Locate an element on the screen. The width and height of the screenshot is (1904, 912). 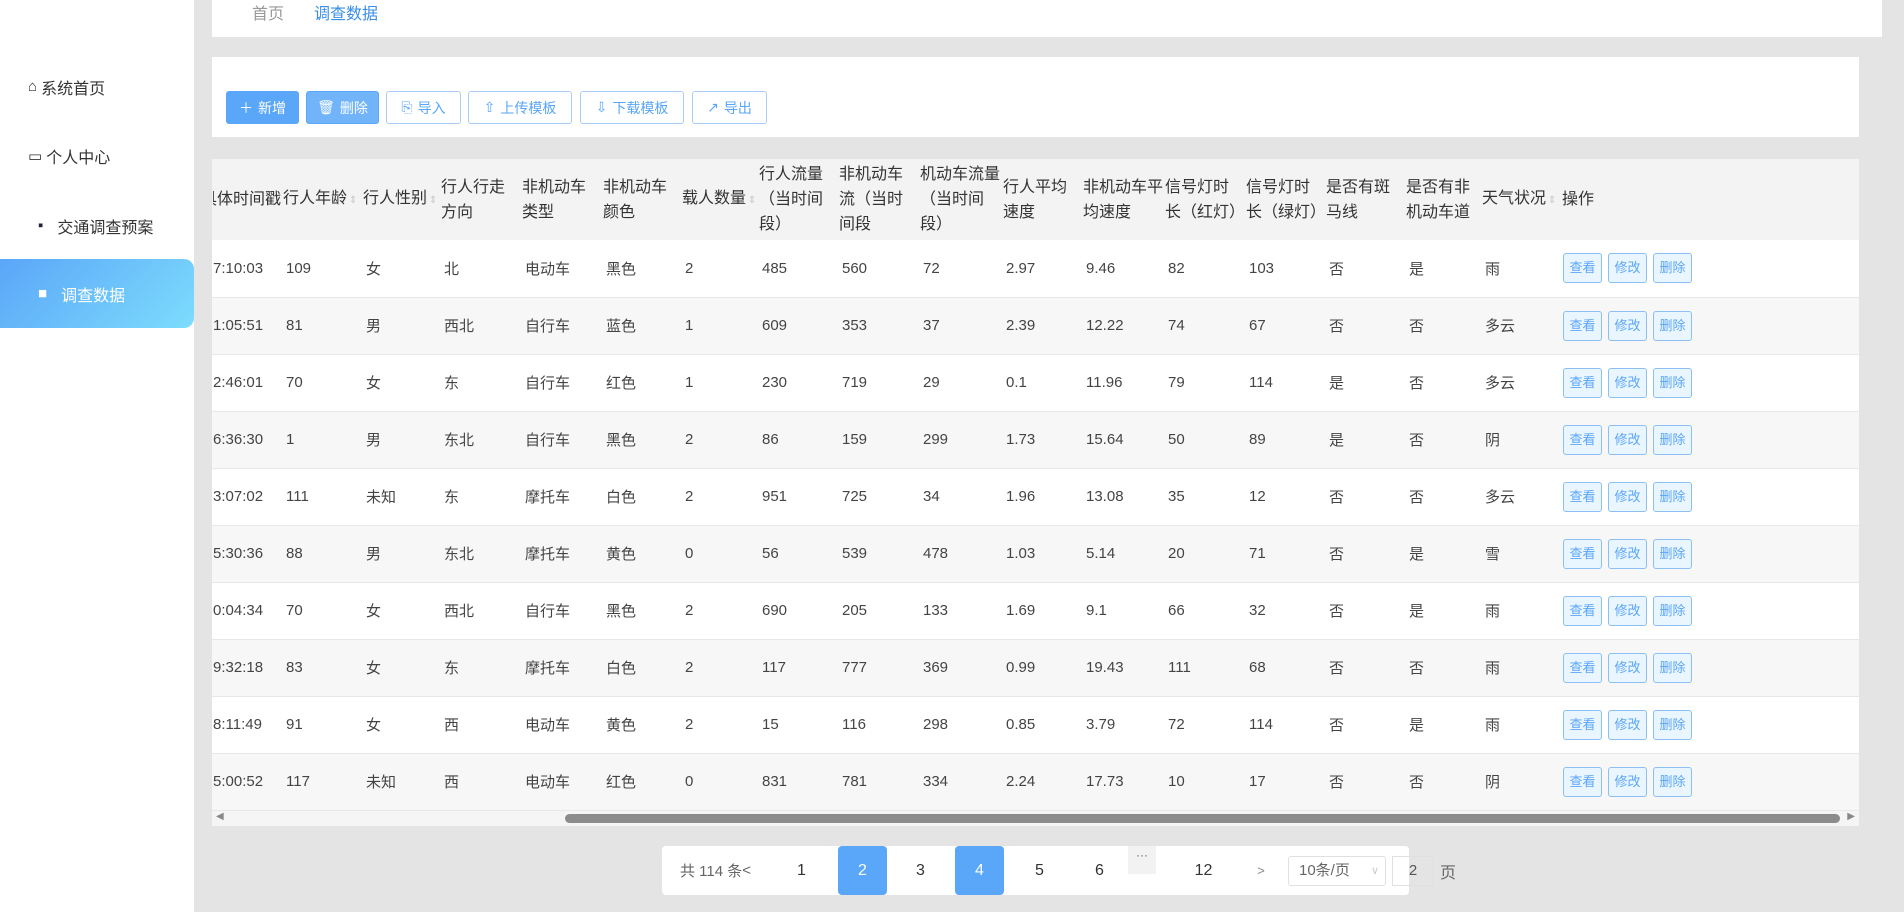
column-header: 天气状况 ⇕ is located at coordinates (1521, 199).